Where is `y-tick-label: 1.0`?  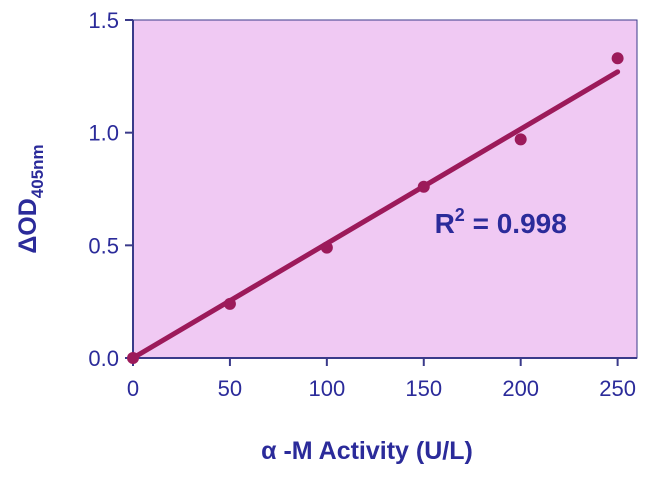 y-tick-label: 1.0 is located at coordinates (103, 133).